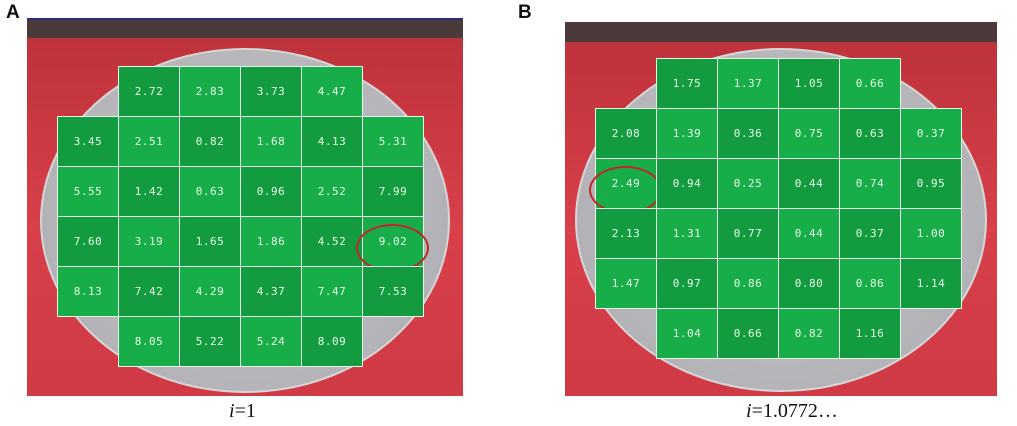  What do you see at coordinates (931, 183) in the screenshot?
I see `wafer-cell: 0.95` at bounding box center [931, 183].